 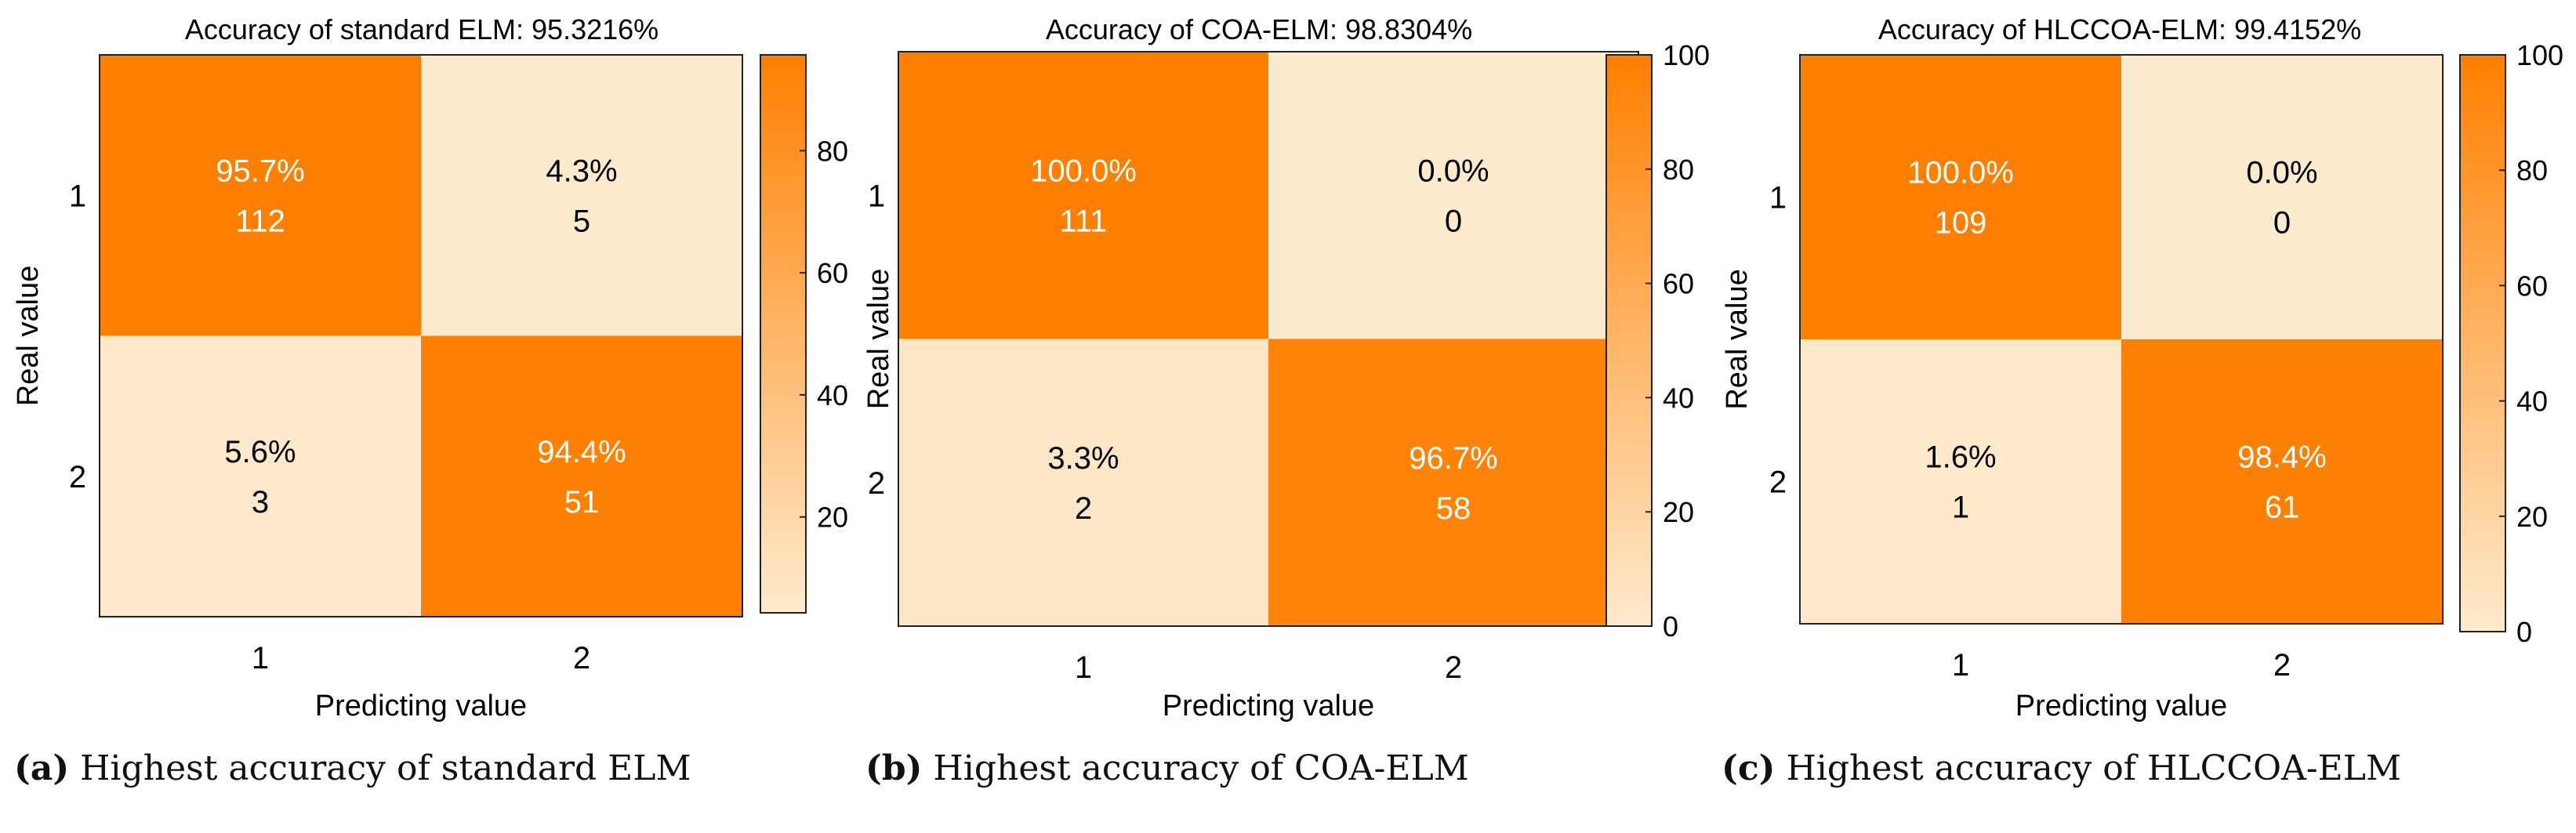 What do you see at coordinates (260, 502) in the screenshot?
I see `panel-1-cell-2-1-count: 3` at bounding box center [260, 502].